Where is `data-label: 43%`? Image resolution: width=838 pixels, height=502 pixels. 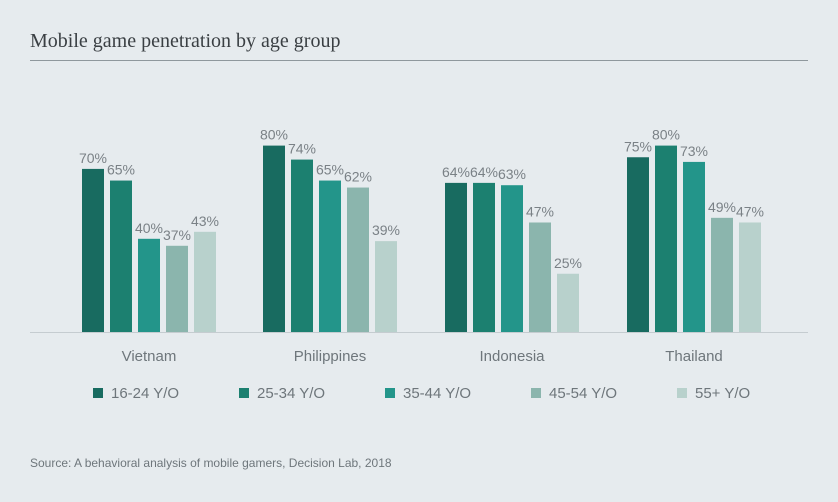
data-label: 43% is located at coordinates (205, 221).